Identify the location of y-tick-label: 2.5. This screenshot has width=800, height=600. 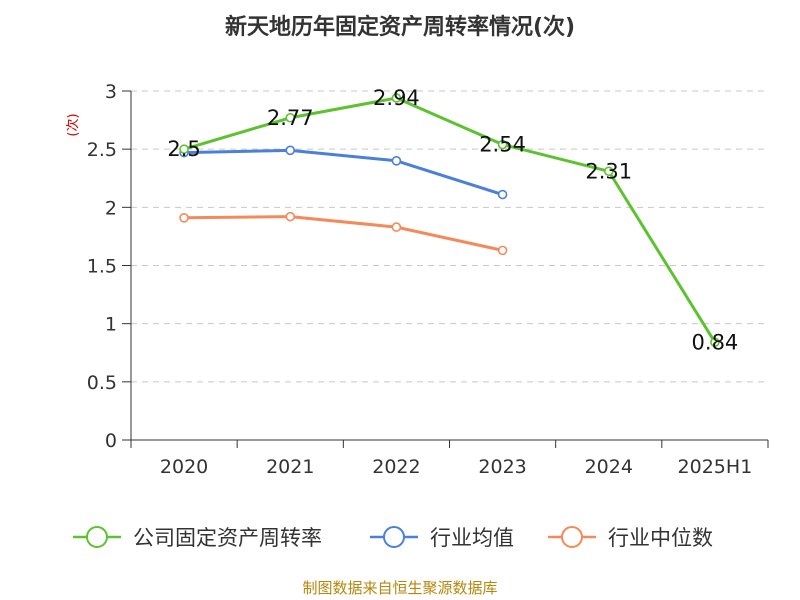
(102, 150).